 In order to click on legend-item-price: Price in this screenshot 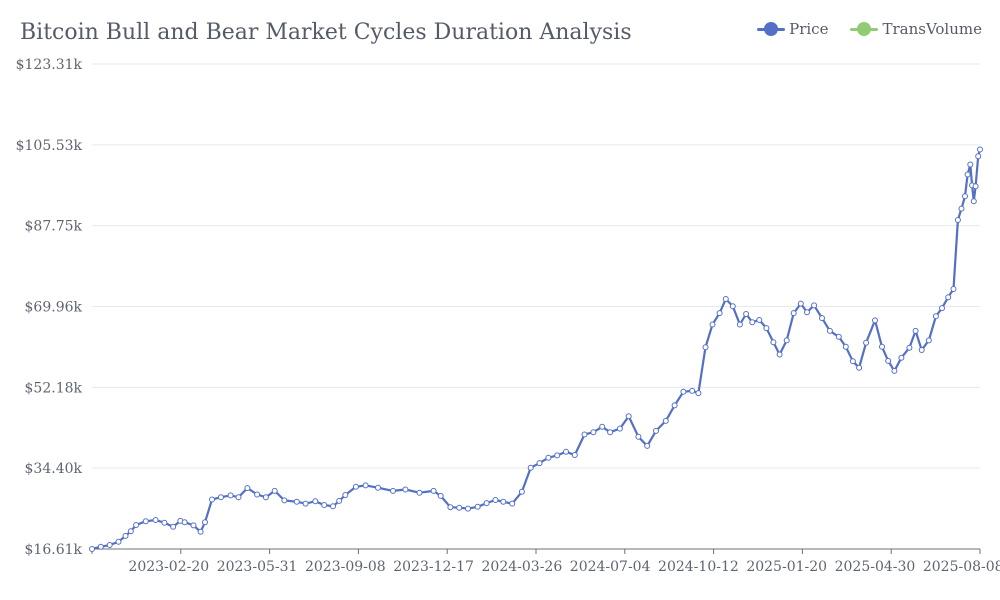, I will do `click(792, 29)`.